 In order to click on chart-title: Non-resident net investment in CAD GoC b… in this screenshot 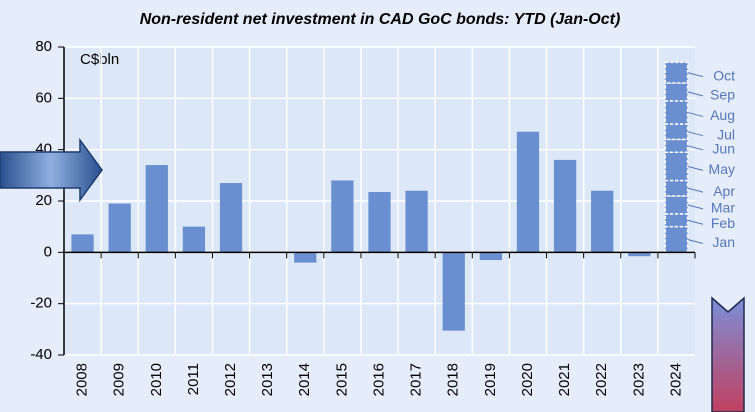, I will do `click(380, 19)`.